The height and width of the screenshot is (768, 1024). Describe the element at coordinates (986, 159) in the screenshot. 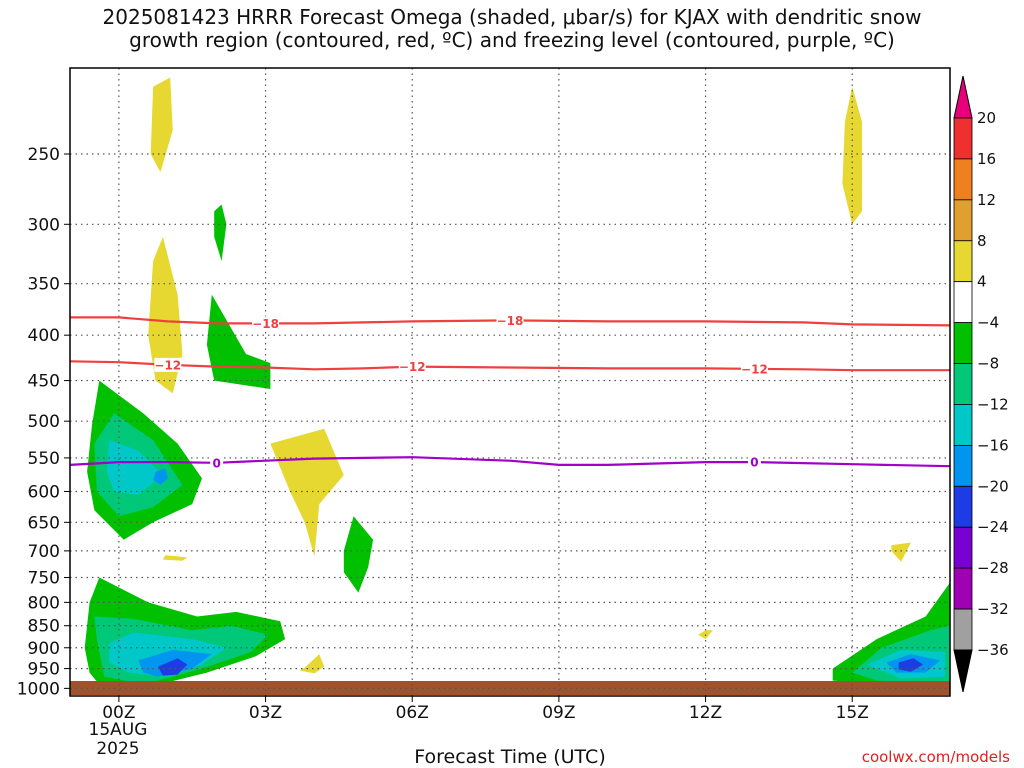

I see `colorbar-label-1: 16` at that location.